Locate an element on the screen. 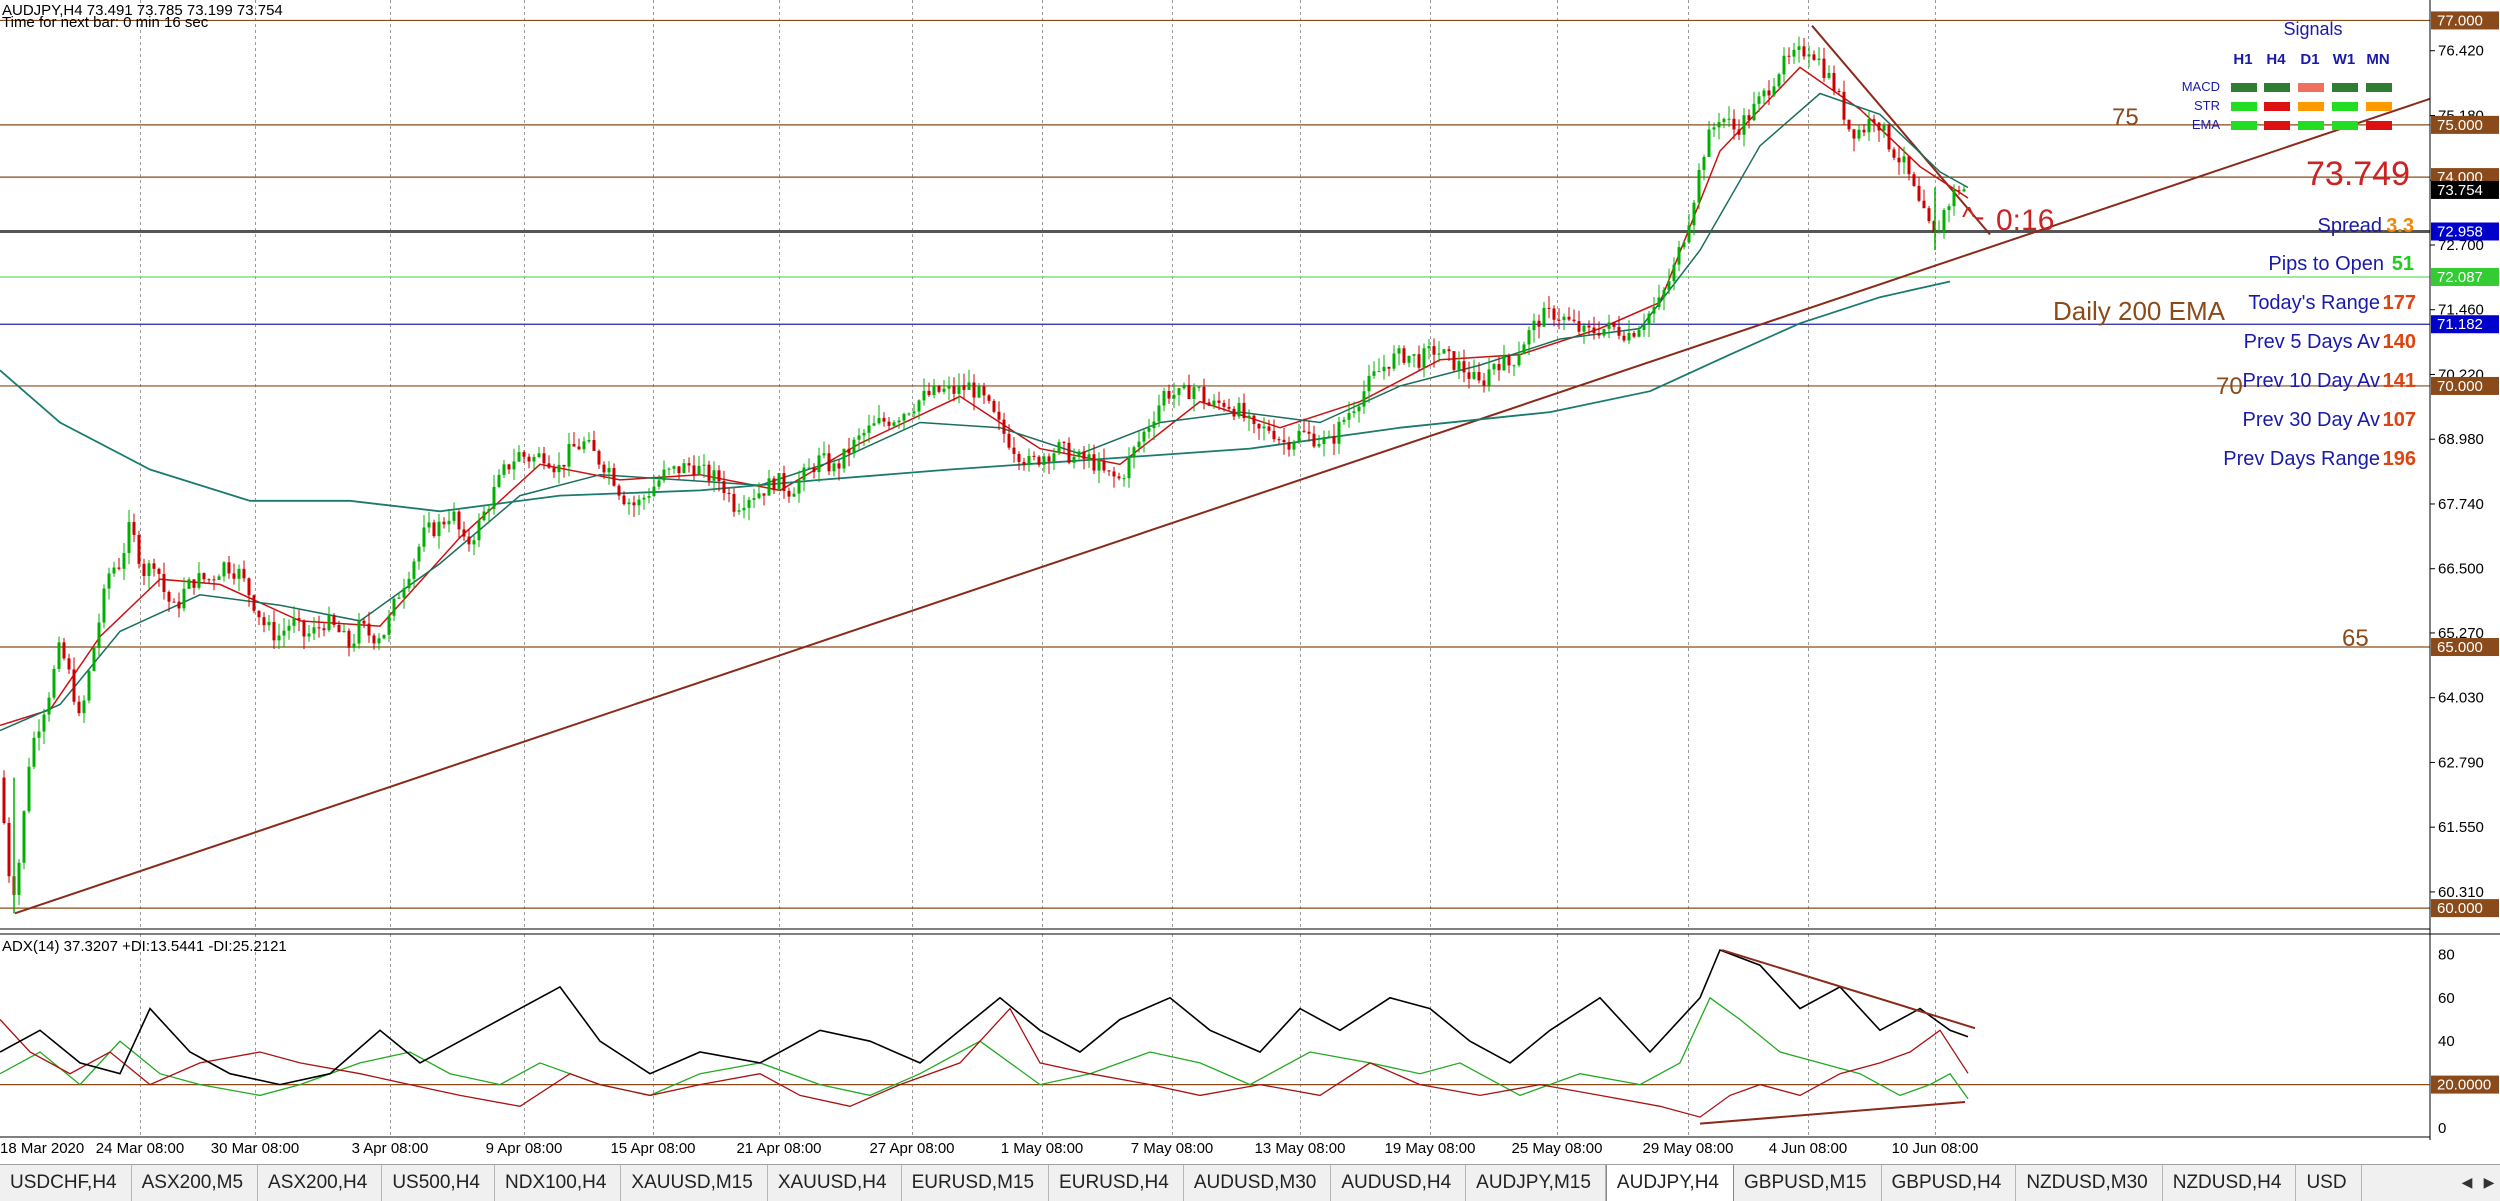 This screenshot has height=1201, width=2500. tab-scroll-left-icon: ◀ is located at coordinates (2467, 1182).